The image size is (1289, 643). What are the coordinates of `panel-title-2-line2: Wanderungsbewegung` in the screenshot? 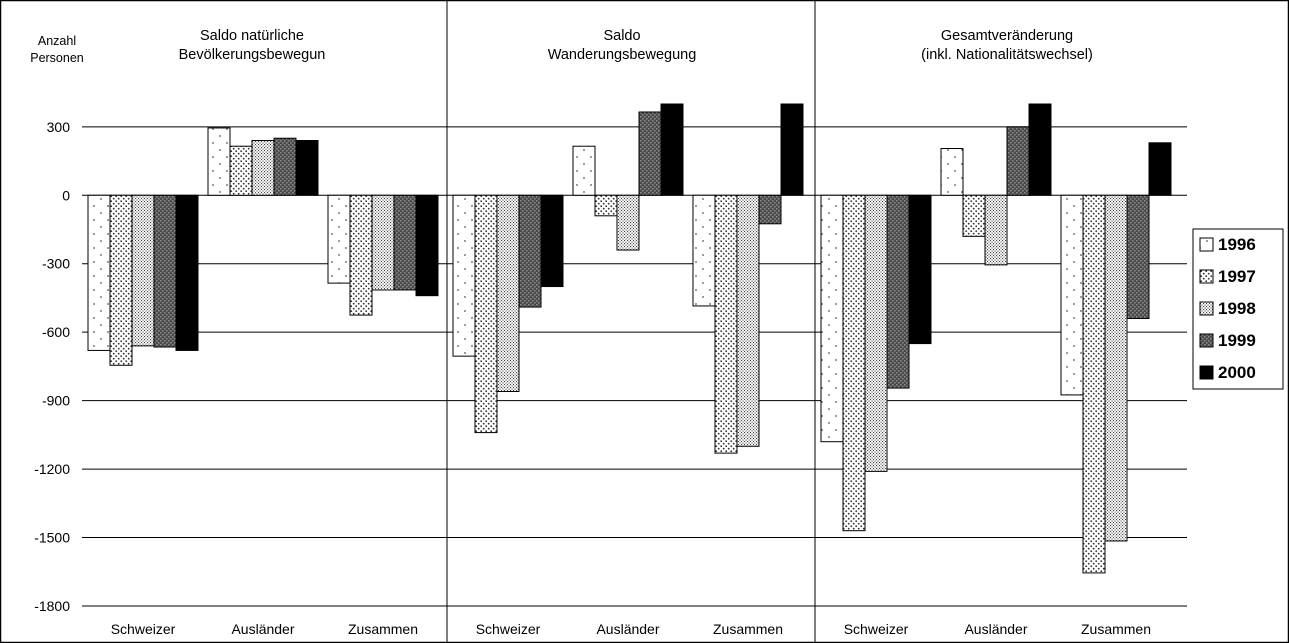 It's located at (622, 55).